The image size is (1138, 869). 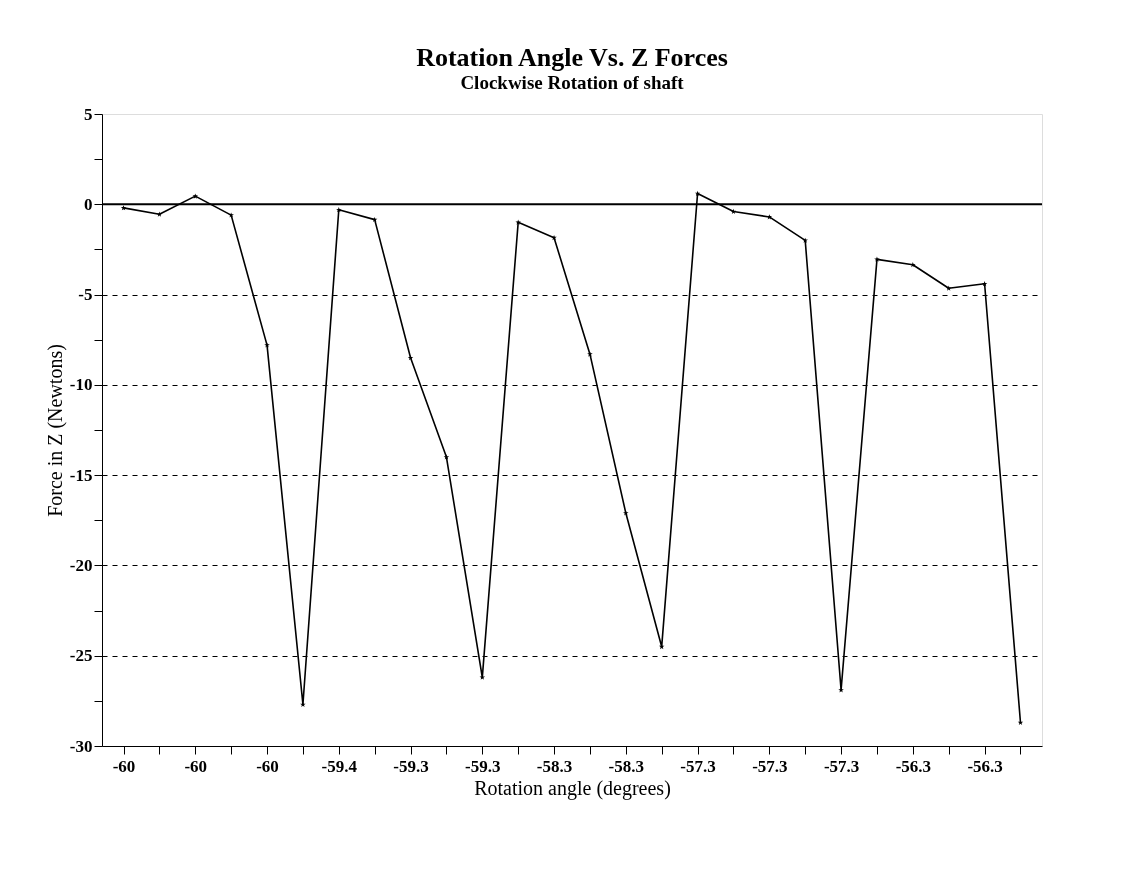 I want to click on y-tick-label: -10, so click(x=81, y=385).